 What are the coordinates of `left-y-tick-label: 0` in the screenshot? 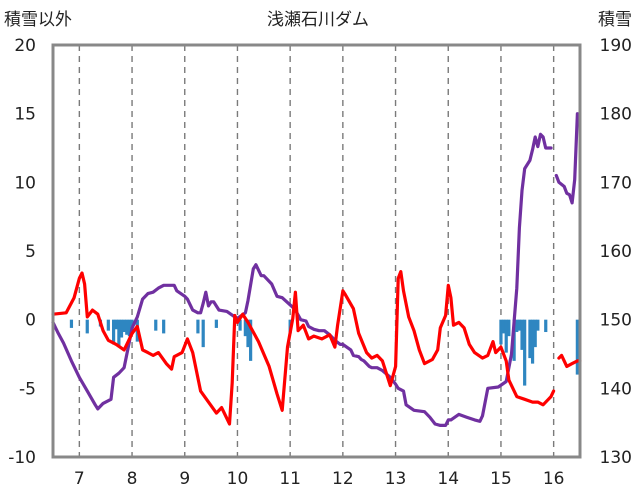 It's located at (30, 321).